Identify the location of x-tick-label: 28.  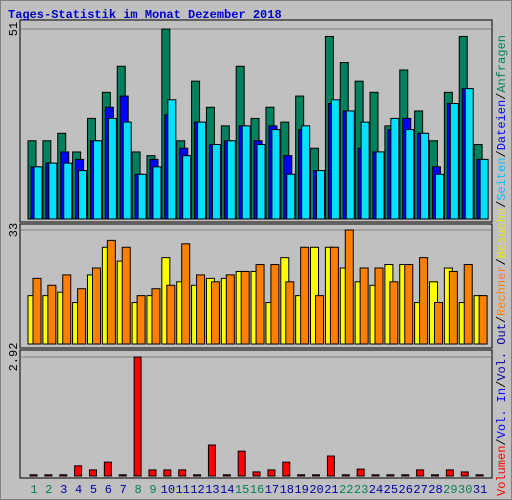
(435, 490).